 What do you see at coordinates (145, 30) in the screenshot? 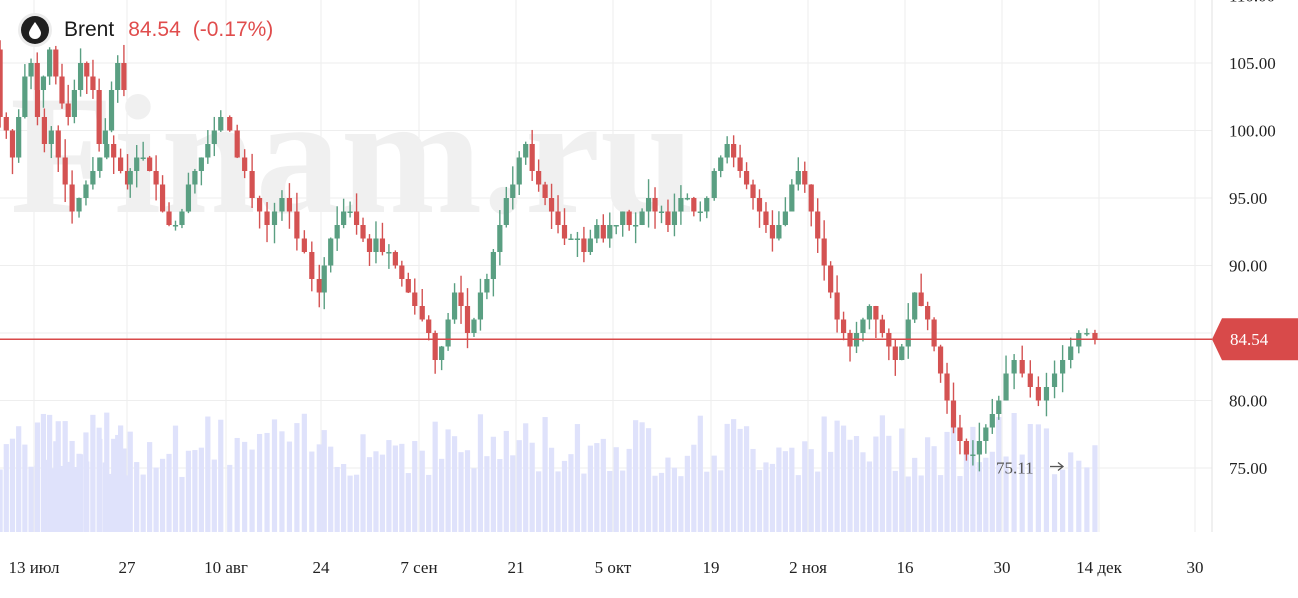
I see `chart-header: Brent 84.54 (-0.17%)` at bounding box center [145, 30].